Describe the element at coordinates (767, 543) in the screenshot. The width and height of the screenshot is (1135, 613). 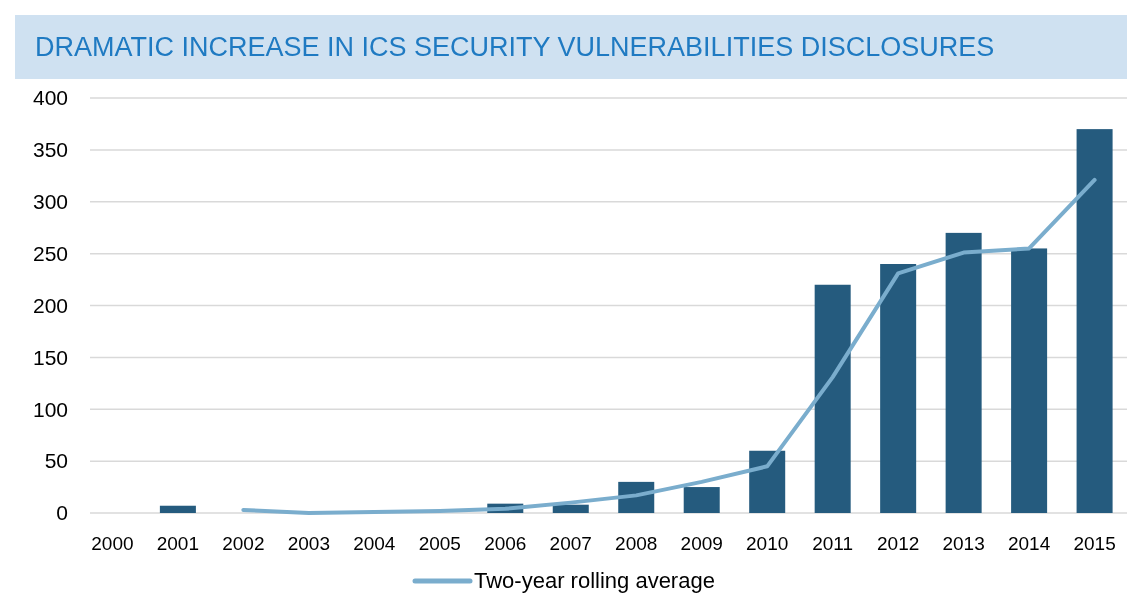
I see `x-tick-label: 2010` at that location.